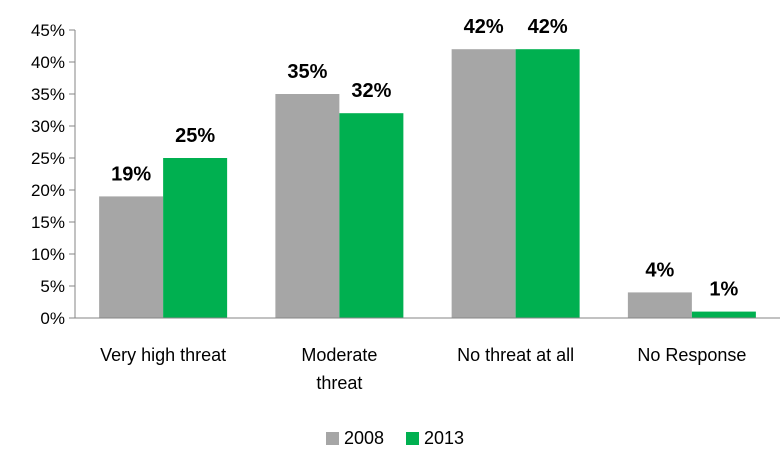 This screenshot has height=451, width=782. I want to click on data-label-2008-3: 4%, so click(659, 270).